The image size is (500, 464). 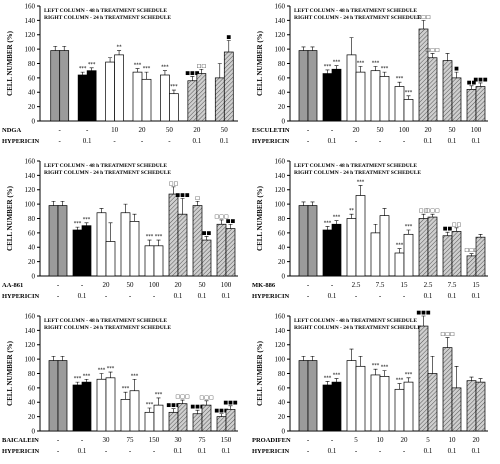 I want to click on y-tick-label: 160, so click(x=30, y=161).